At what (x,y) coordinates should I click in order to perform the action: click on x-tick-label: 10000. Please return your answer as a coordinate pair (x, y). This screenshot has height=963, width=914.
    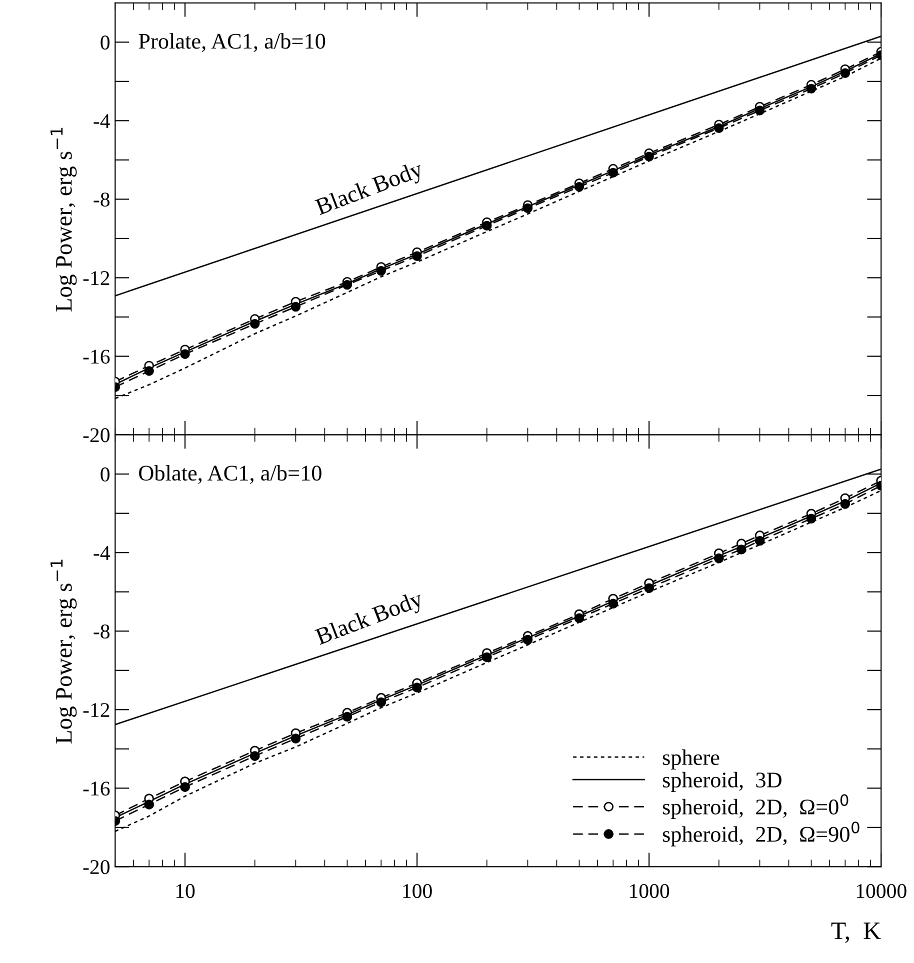
    Looking at the image, I should click on (881, 891).